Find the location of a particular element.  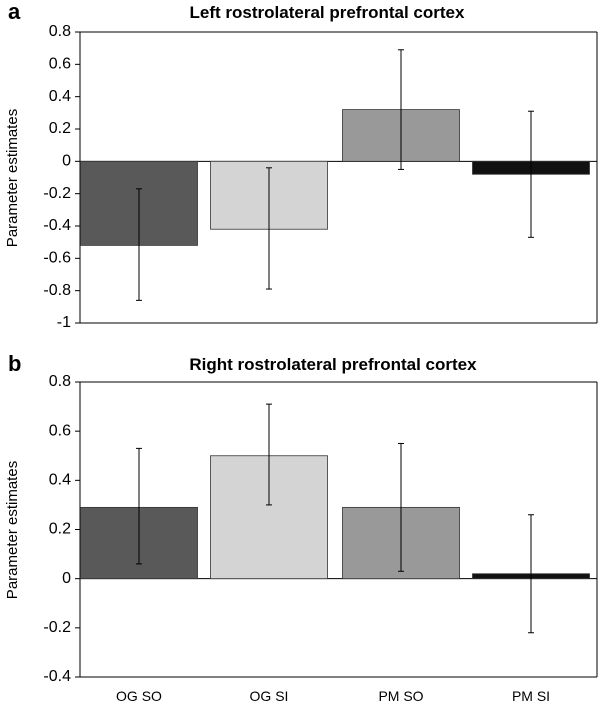

y-tick-label: -1 is located at coordinates (64, 322).